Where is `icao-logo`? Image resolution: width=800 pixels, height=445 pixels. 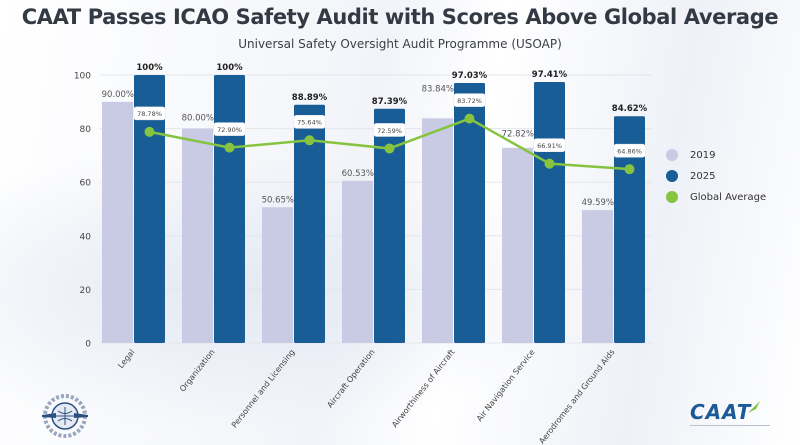 icao-logo is located at coordinates (65, 418).